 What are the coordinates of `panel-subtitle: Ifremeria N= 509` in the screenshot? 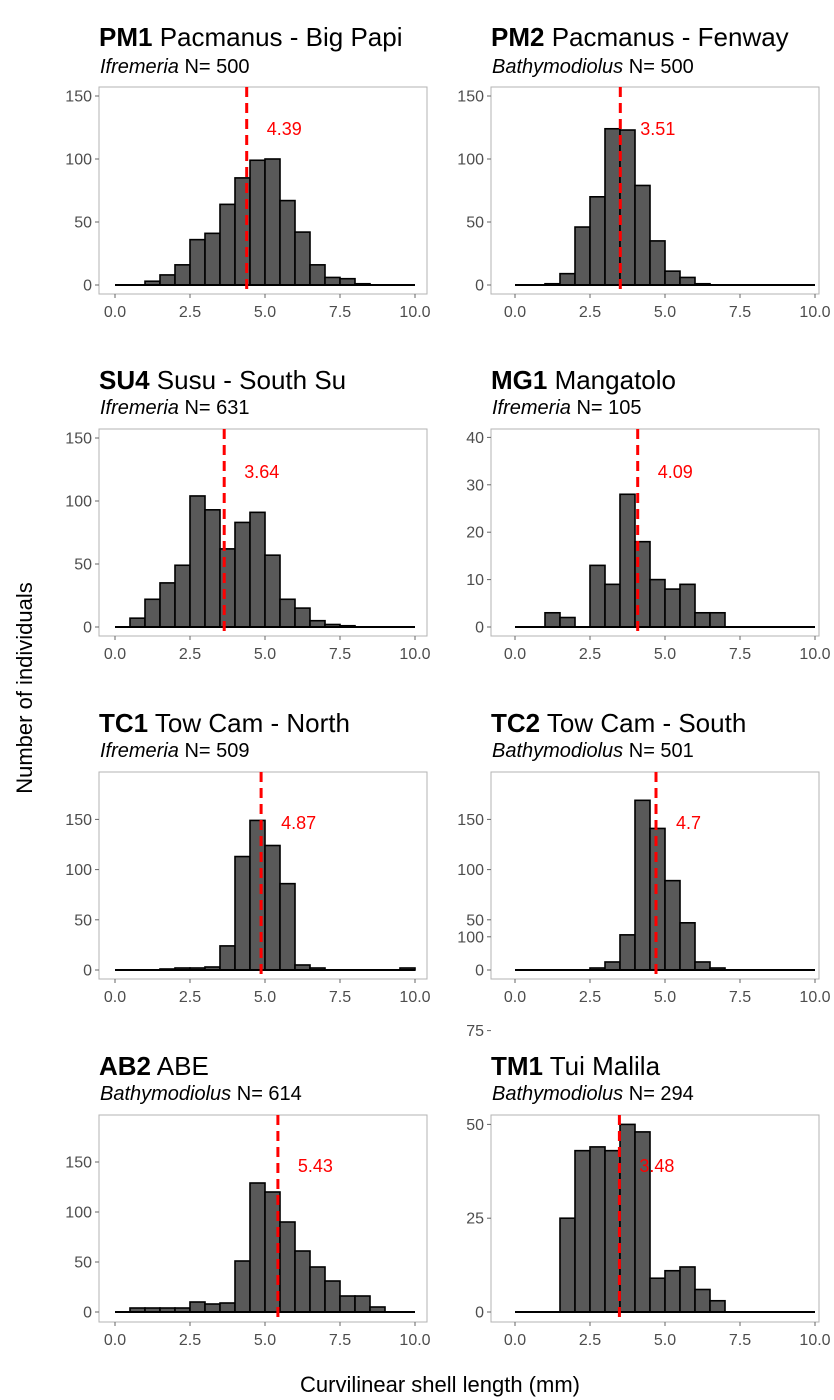 It's located at (175, 751).